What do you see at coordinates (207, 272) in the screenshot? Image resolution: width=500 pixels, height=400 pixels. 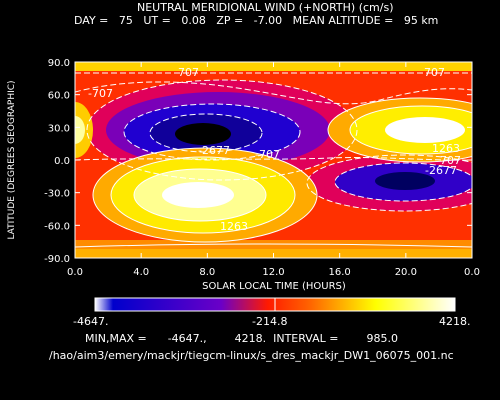 I see `x-tick-label: 8.0` at bounding box center [207, 272].